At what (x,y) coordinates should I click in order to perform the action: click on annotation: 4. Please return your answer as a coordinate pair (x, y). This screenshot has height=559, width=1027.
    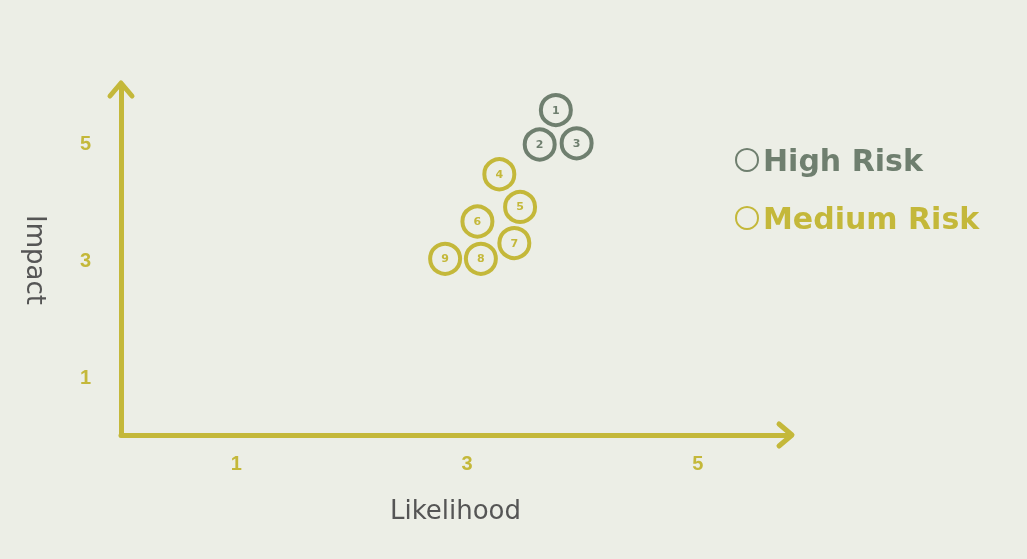
    Looking at the image, I should click on (499, 174).